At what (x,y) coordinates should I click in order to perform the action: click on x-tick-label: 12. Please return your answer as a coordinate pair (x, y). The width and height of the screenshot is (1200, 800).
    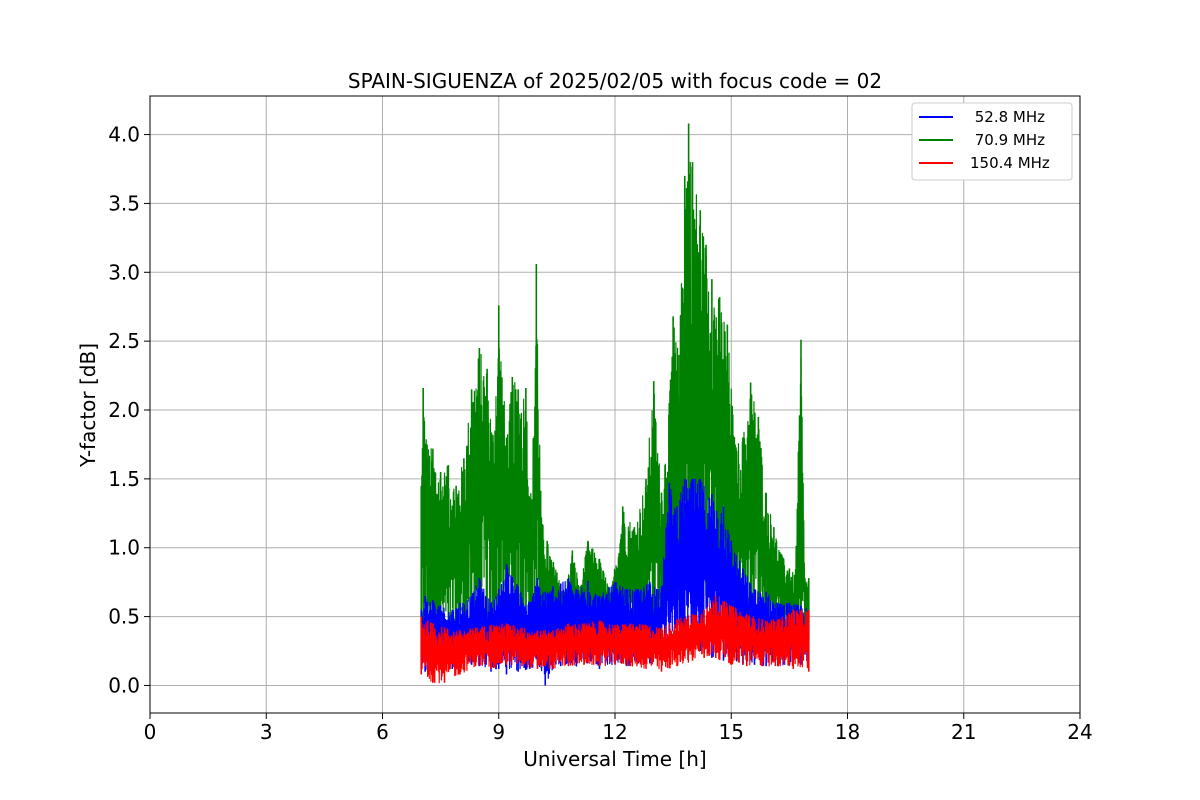
    Looking at the image, I should click on (614, 732).